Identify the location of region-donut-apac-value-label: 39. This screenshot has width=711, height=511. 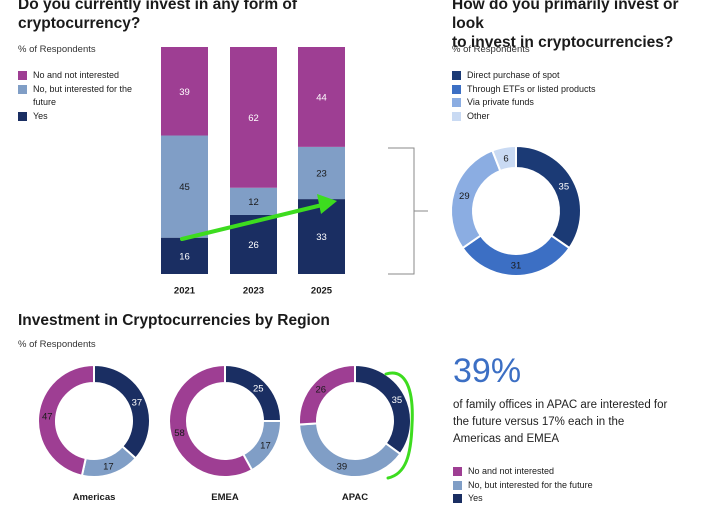
(342, 467).